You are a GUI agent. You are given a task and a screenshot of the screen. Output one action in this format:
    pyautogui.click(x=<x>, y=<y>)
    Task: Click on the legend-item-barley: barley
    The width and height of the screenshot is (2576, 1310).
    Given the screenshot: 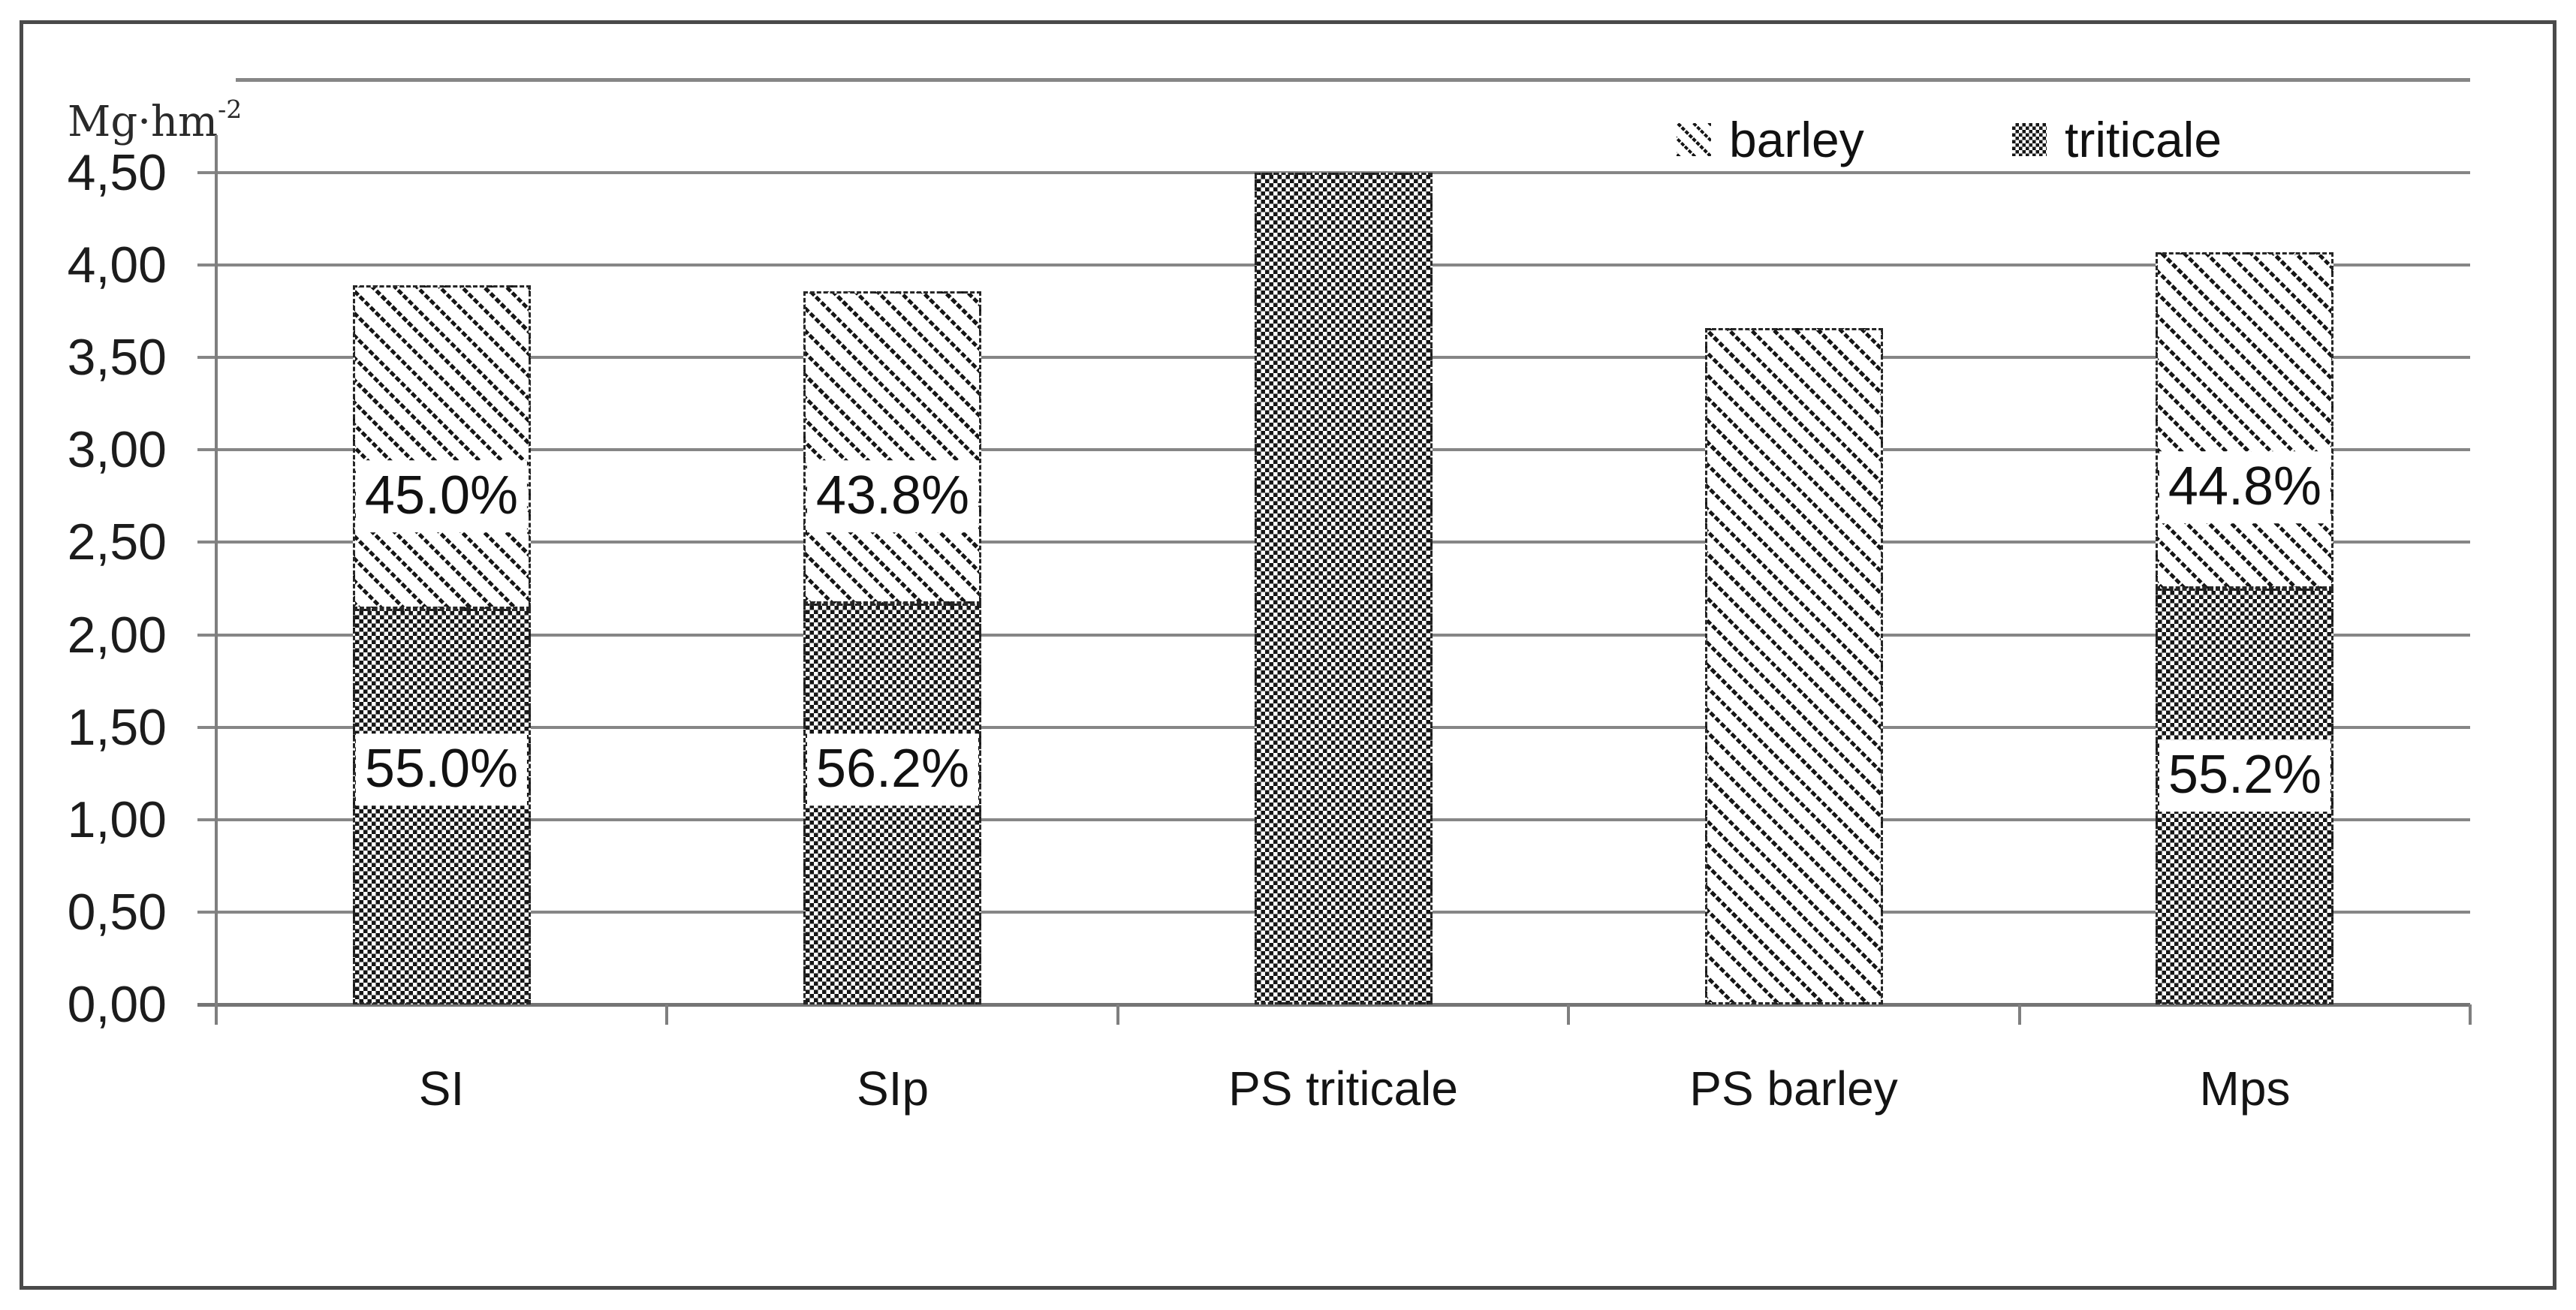 What is the action you would take?
    pyautogui.click(x=1770, y=139)
    